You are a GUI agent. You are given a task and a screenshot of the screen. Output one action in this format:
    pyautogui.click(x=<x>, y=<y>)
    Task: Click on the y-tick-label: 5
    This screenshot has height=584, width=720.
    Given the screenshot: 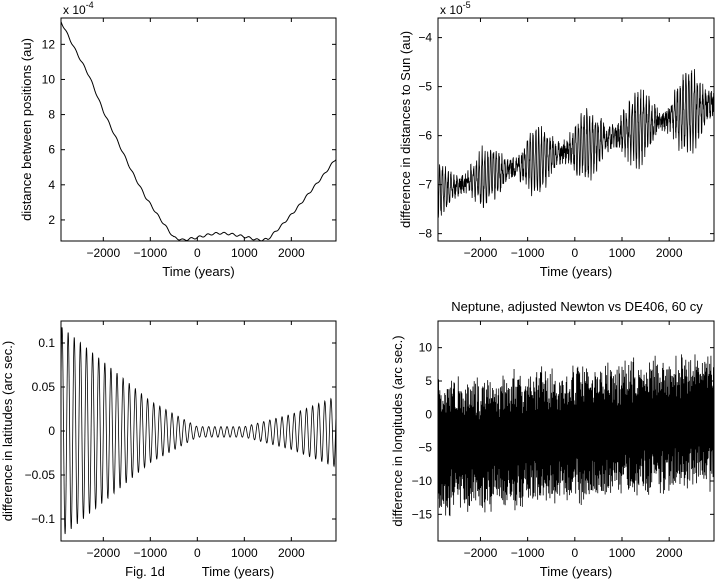 What is the action you would take?
    pyautogui.click(x=428, y=381)
    